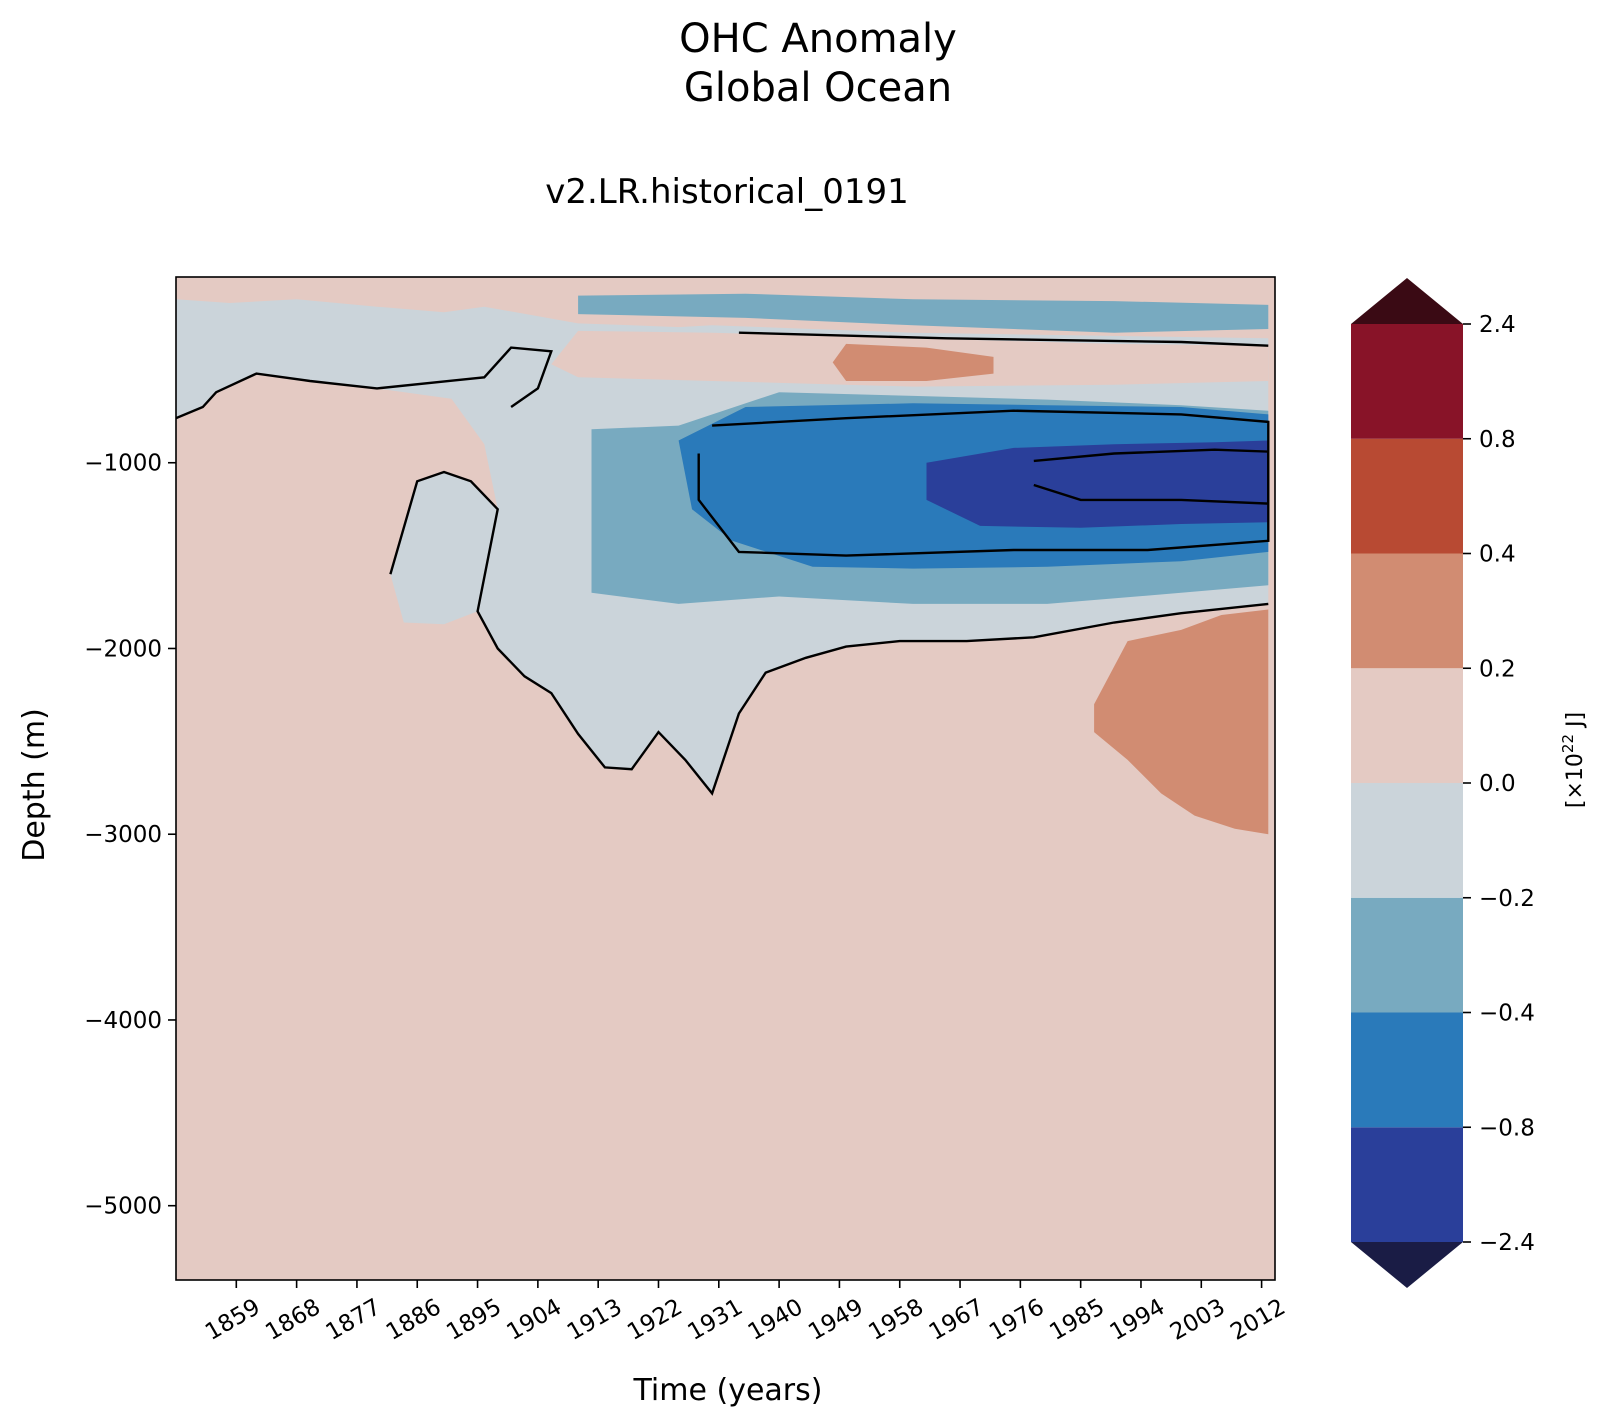 This screenshot has height=1425, width=1611. I want to click on chart-title: OHC Anomaly, so click(818, 39).